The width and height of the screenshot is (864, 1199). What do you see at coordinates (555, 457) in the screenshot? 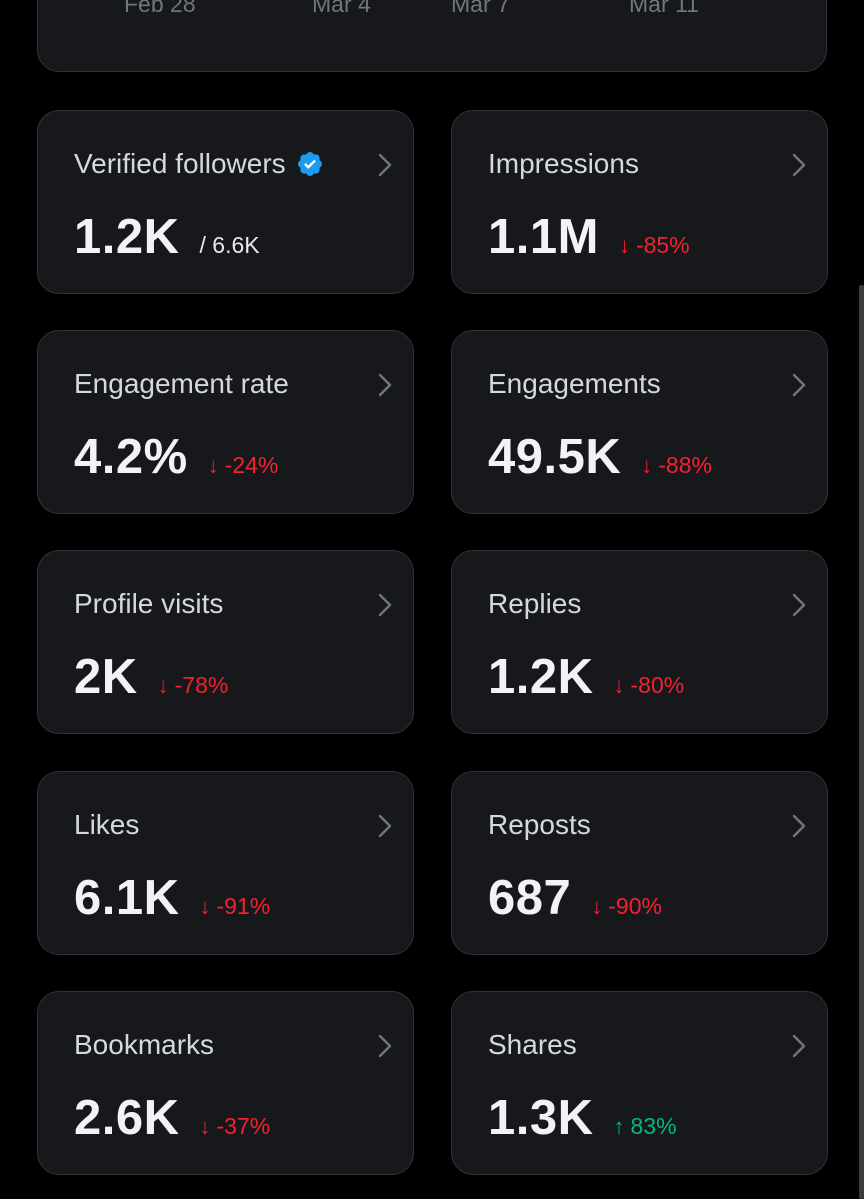
I see `metric-value: 49.5K` at bounding box center [555, 457].